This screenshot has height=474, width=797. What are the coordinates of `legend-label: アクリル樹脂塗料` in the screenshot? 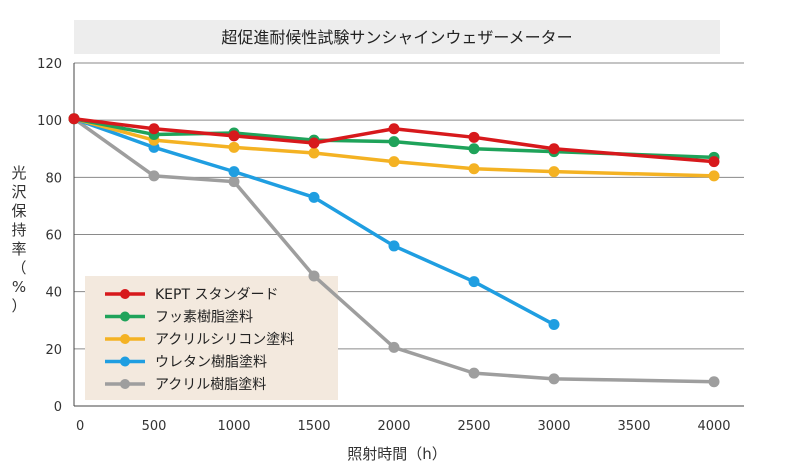 It's located at (210, 384).